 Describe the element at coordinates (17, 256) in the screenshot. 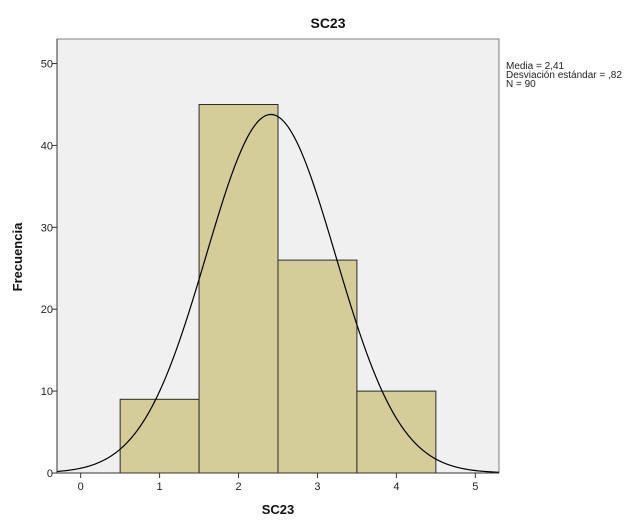

I see `y-axis-title: Frecuencia` at that location.